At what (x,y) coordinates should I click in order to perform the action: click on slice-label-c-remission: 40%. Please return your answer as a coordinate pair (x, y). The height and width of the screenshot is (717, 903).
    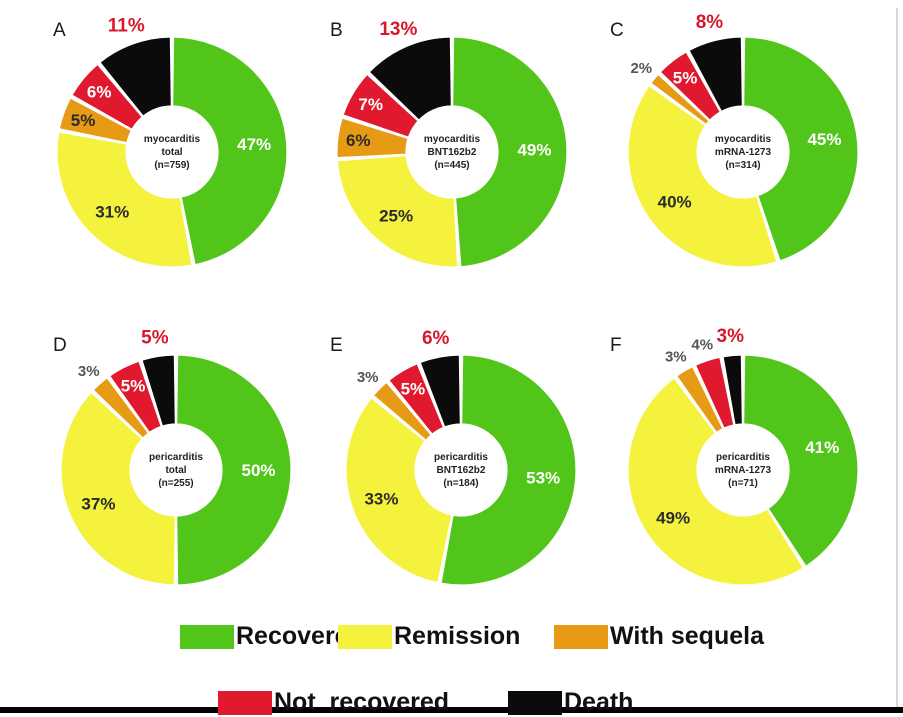
    Looking at the image, I should click on (675, 202).